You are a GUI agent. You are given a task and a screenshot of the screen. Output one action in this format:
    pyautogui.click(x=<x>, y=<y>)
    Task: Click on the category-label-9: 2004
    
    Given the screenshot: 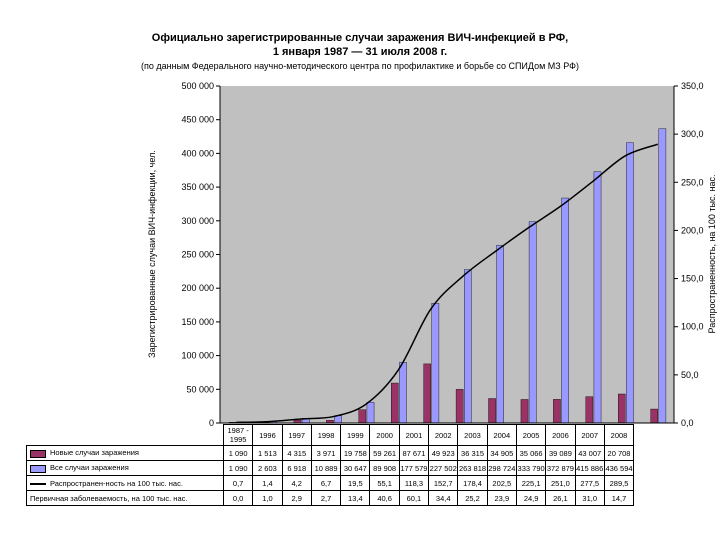 What is the action you would take?
    pyautogui.click(x=501, y=435)
    